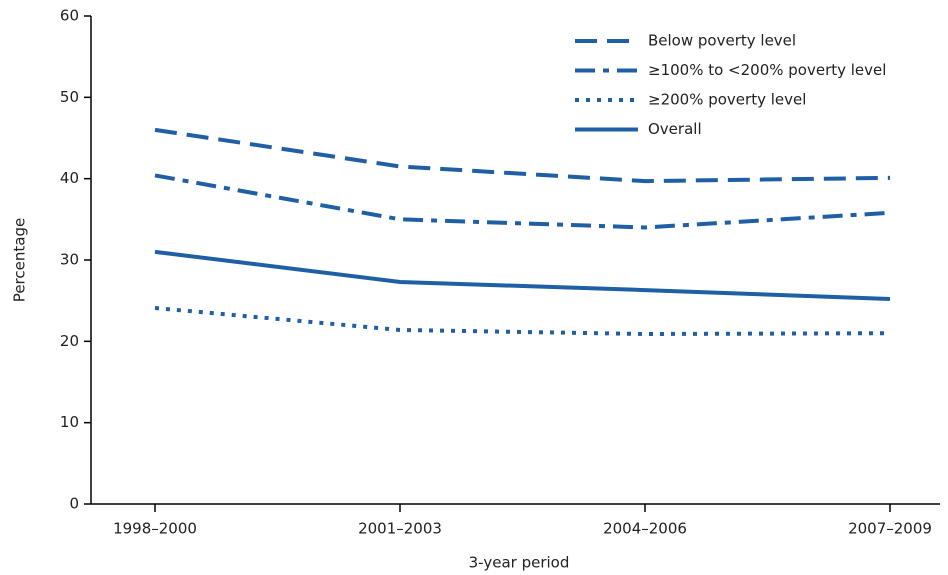 The image size is (948, 575). I want to click on x-axis-label: 3-year period, so click(519, 563).